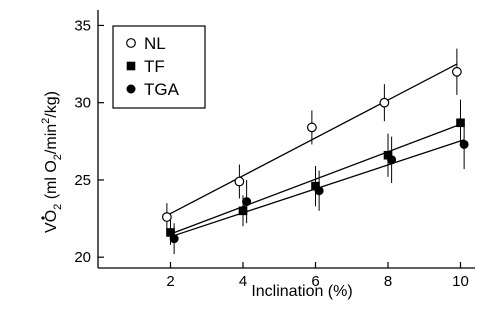  Describe the element at coordinates (43, 218) in the screenshot. I see `v-dot-mark` at that location.